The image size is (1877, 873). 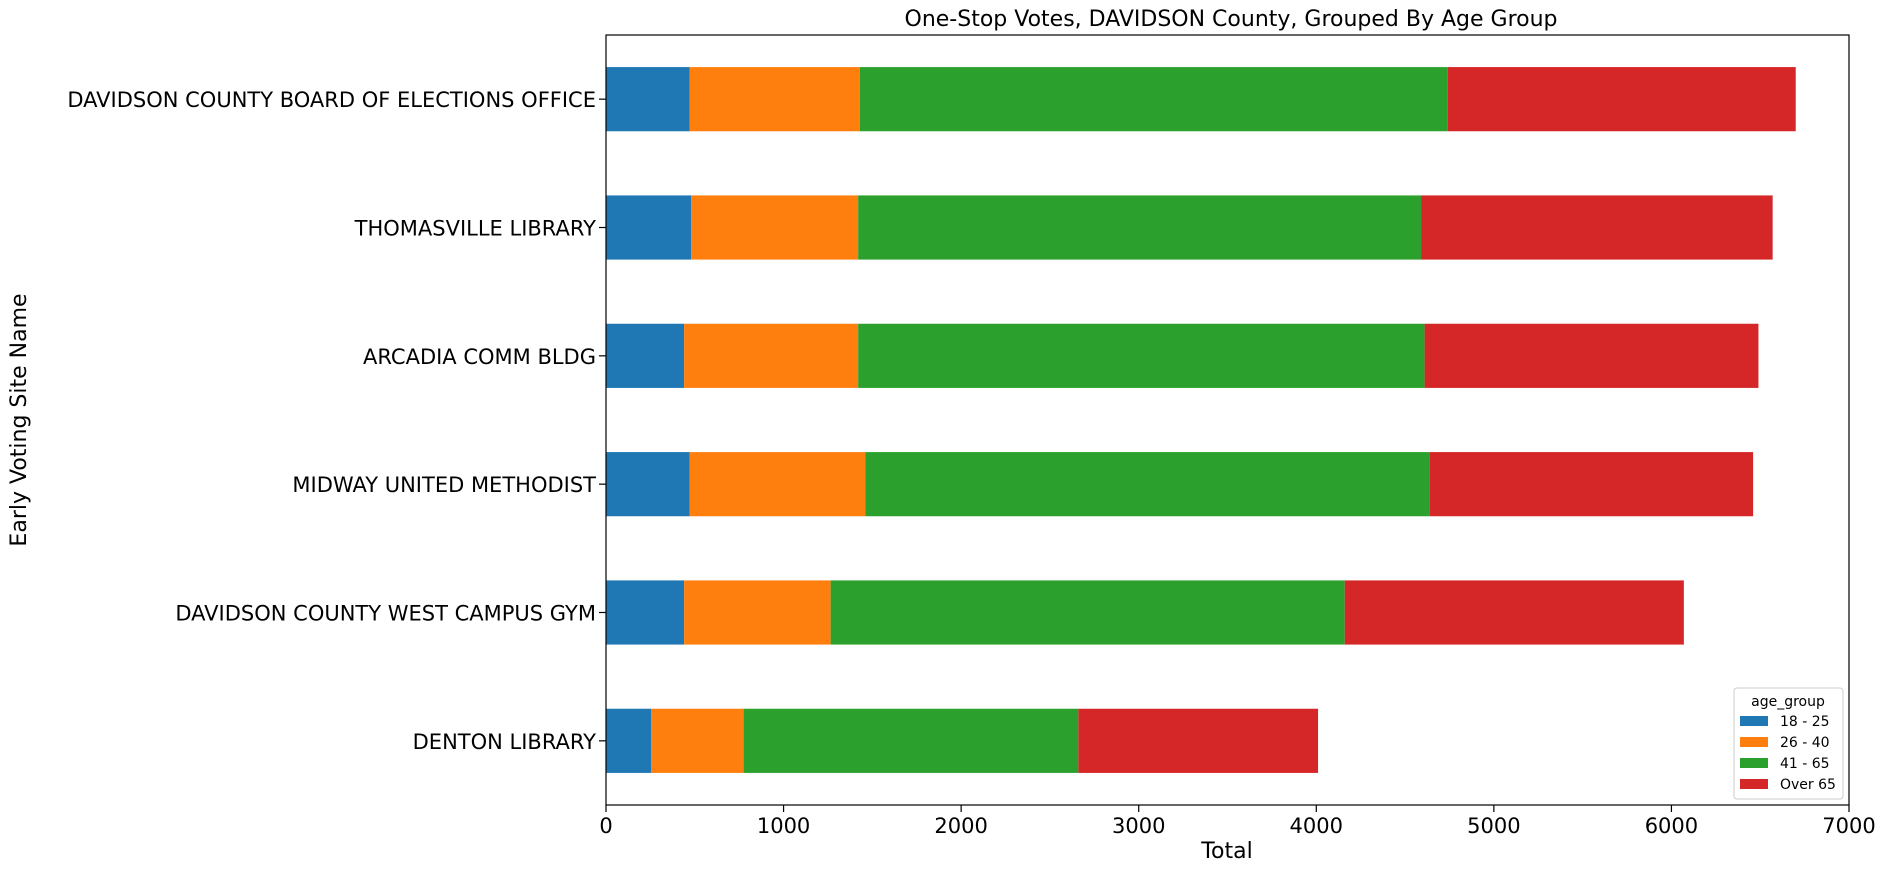 What do you see at coordinates (505, 742) in the screenshot?
I see `y-tick-label: DENTON LIBRARY` at bounding box center [505, 742].